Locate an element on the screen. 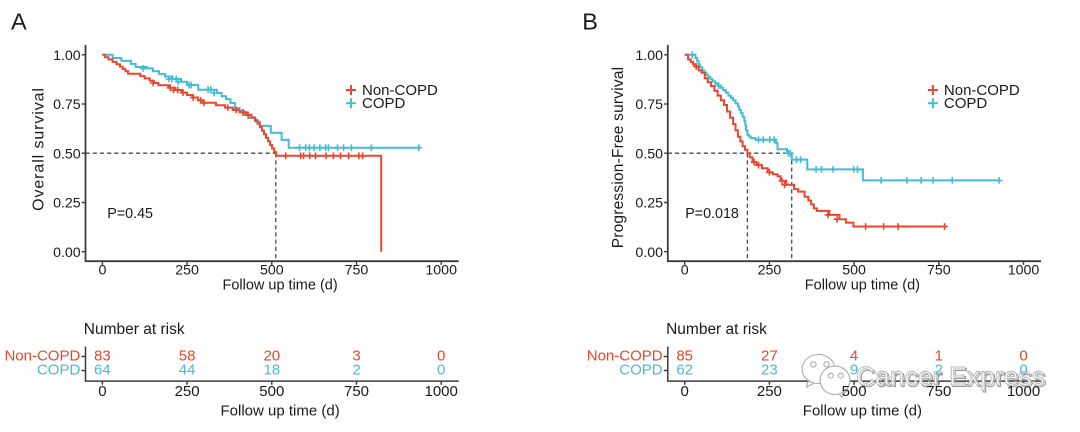 The image size is (1080, 432). svg-text: 4 is located at coordinates (854, 356).